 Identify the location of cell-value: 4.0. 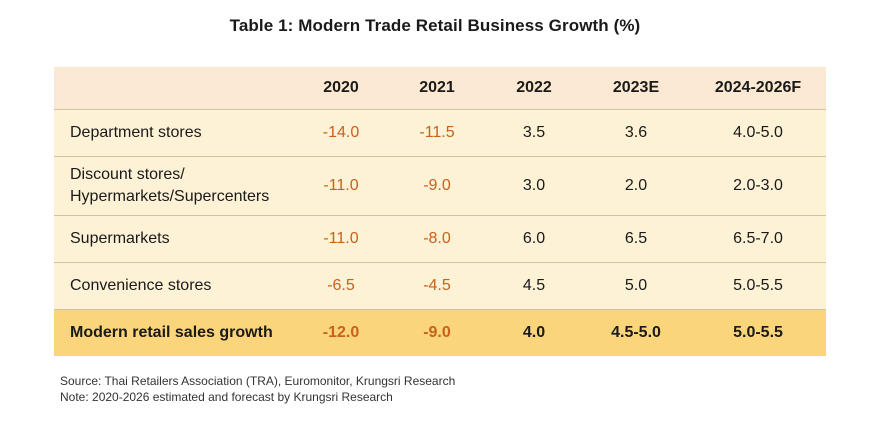
(534, 332).